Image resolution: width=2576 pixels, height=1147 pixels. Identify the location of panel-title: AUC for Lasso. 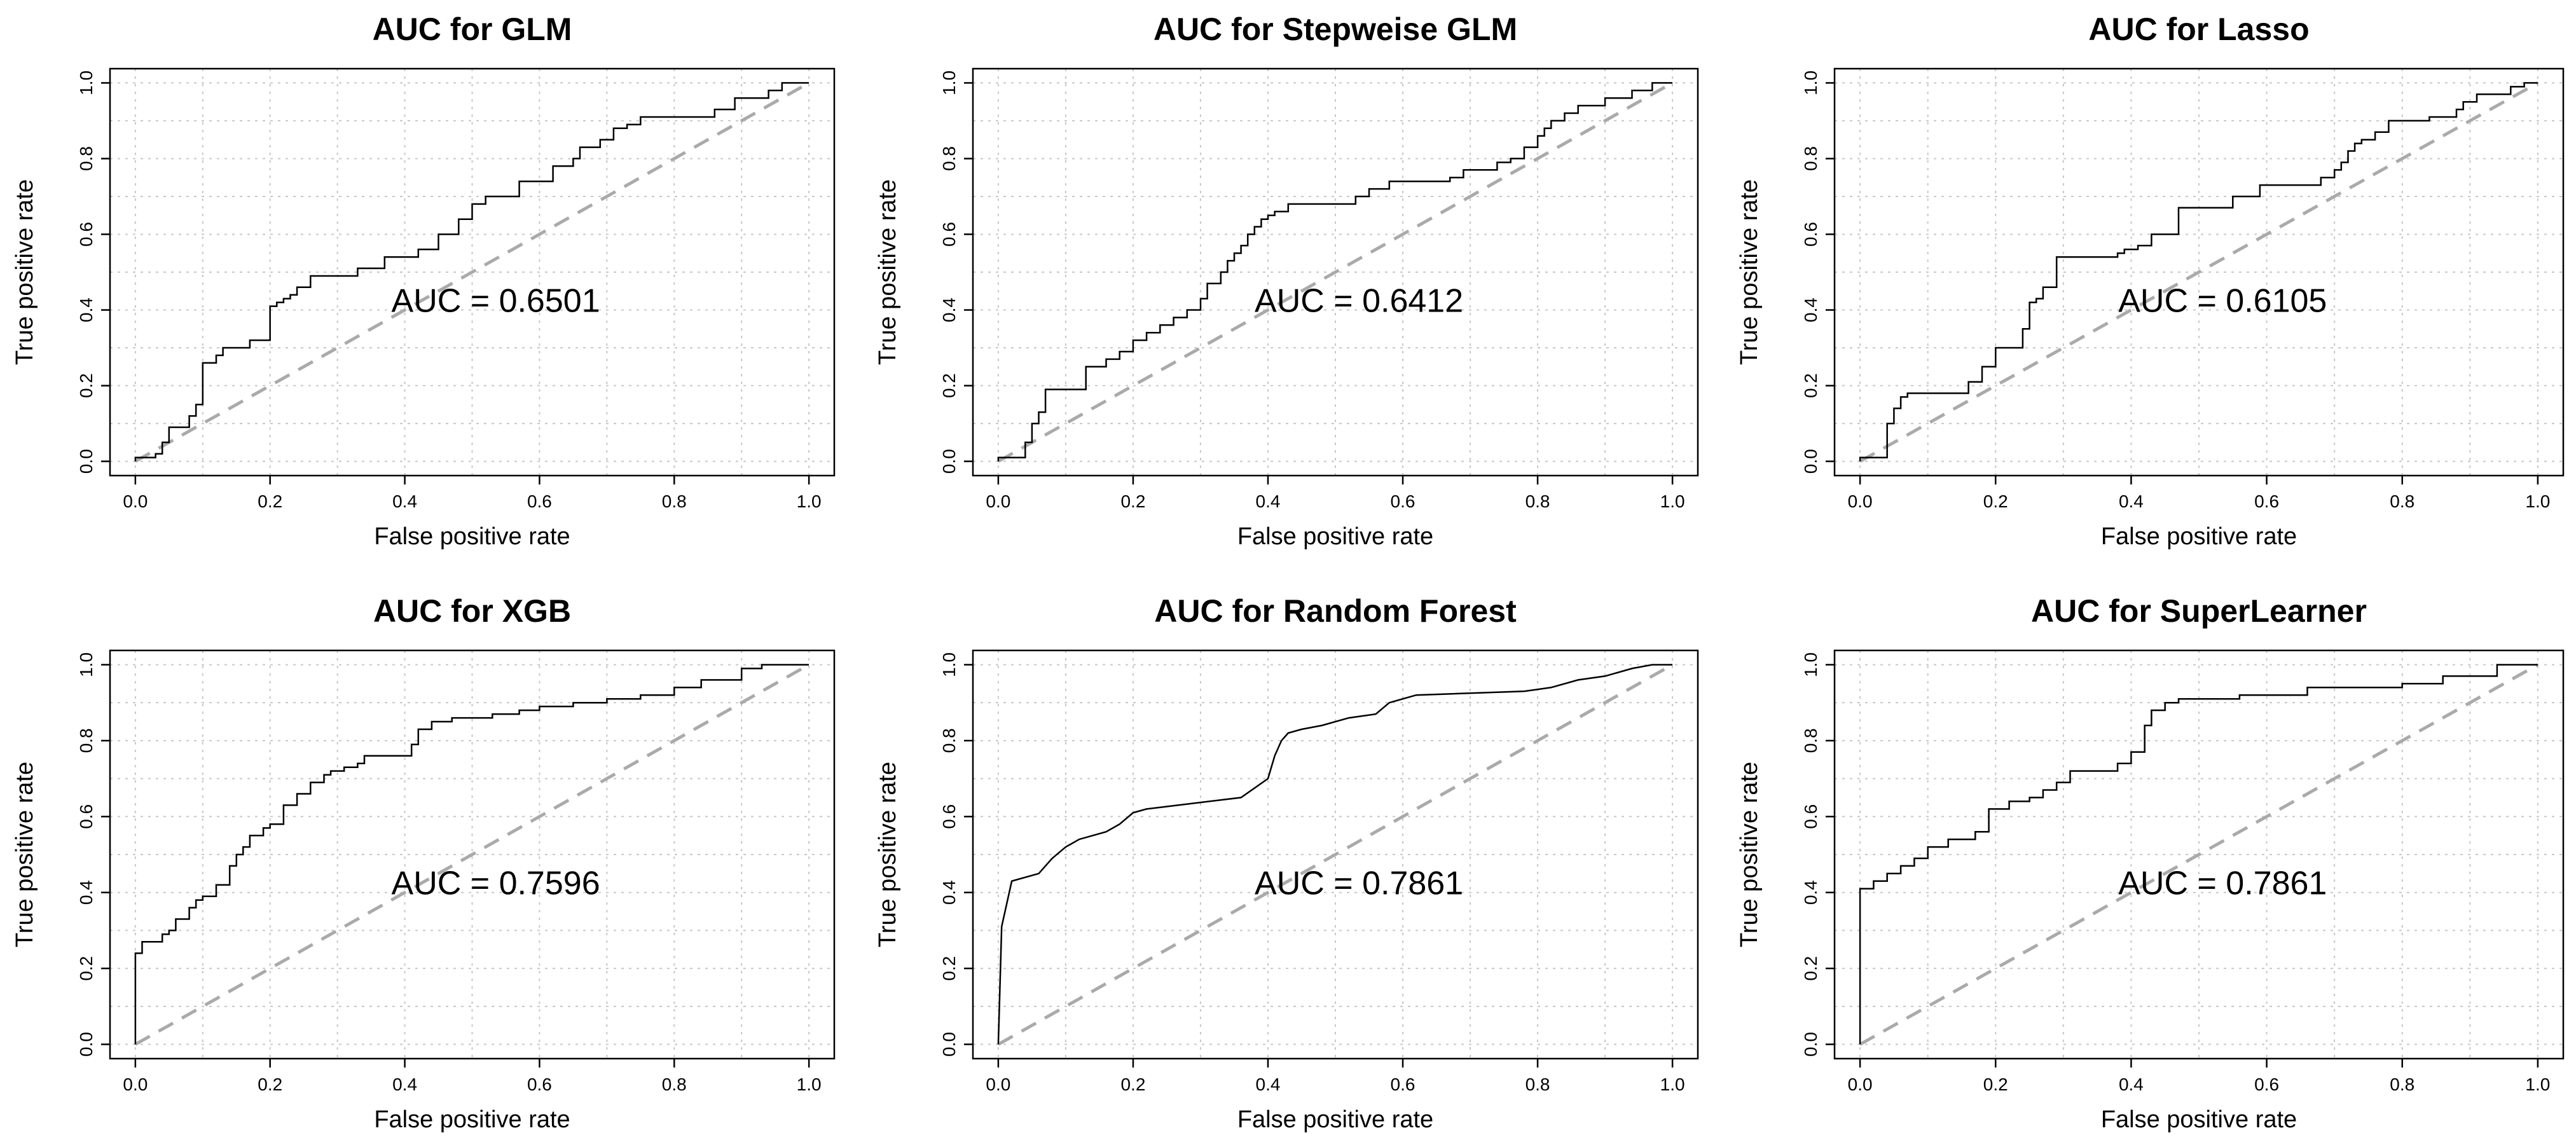
(2198, 29).